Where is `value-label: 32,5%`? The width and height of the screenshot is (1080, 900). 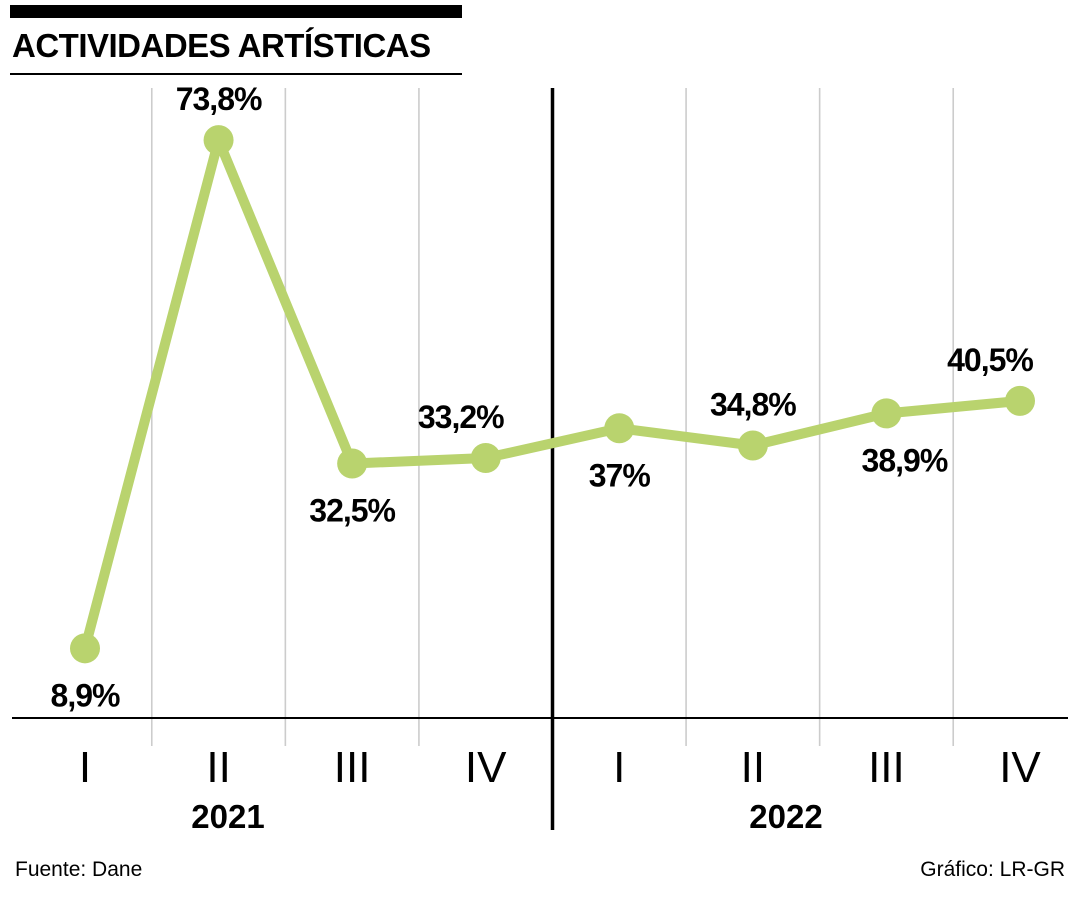
value-label: 32,5% is located at coordinates (352, 511).